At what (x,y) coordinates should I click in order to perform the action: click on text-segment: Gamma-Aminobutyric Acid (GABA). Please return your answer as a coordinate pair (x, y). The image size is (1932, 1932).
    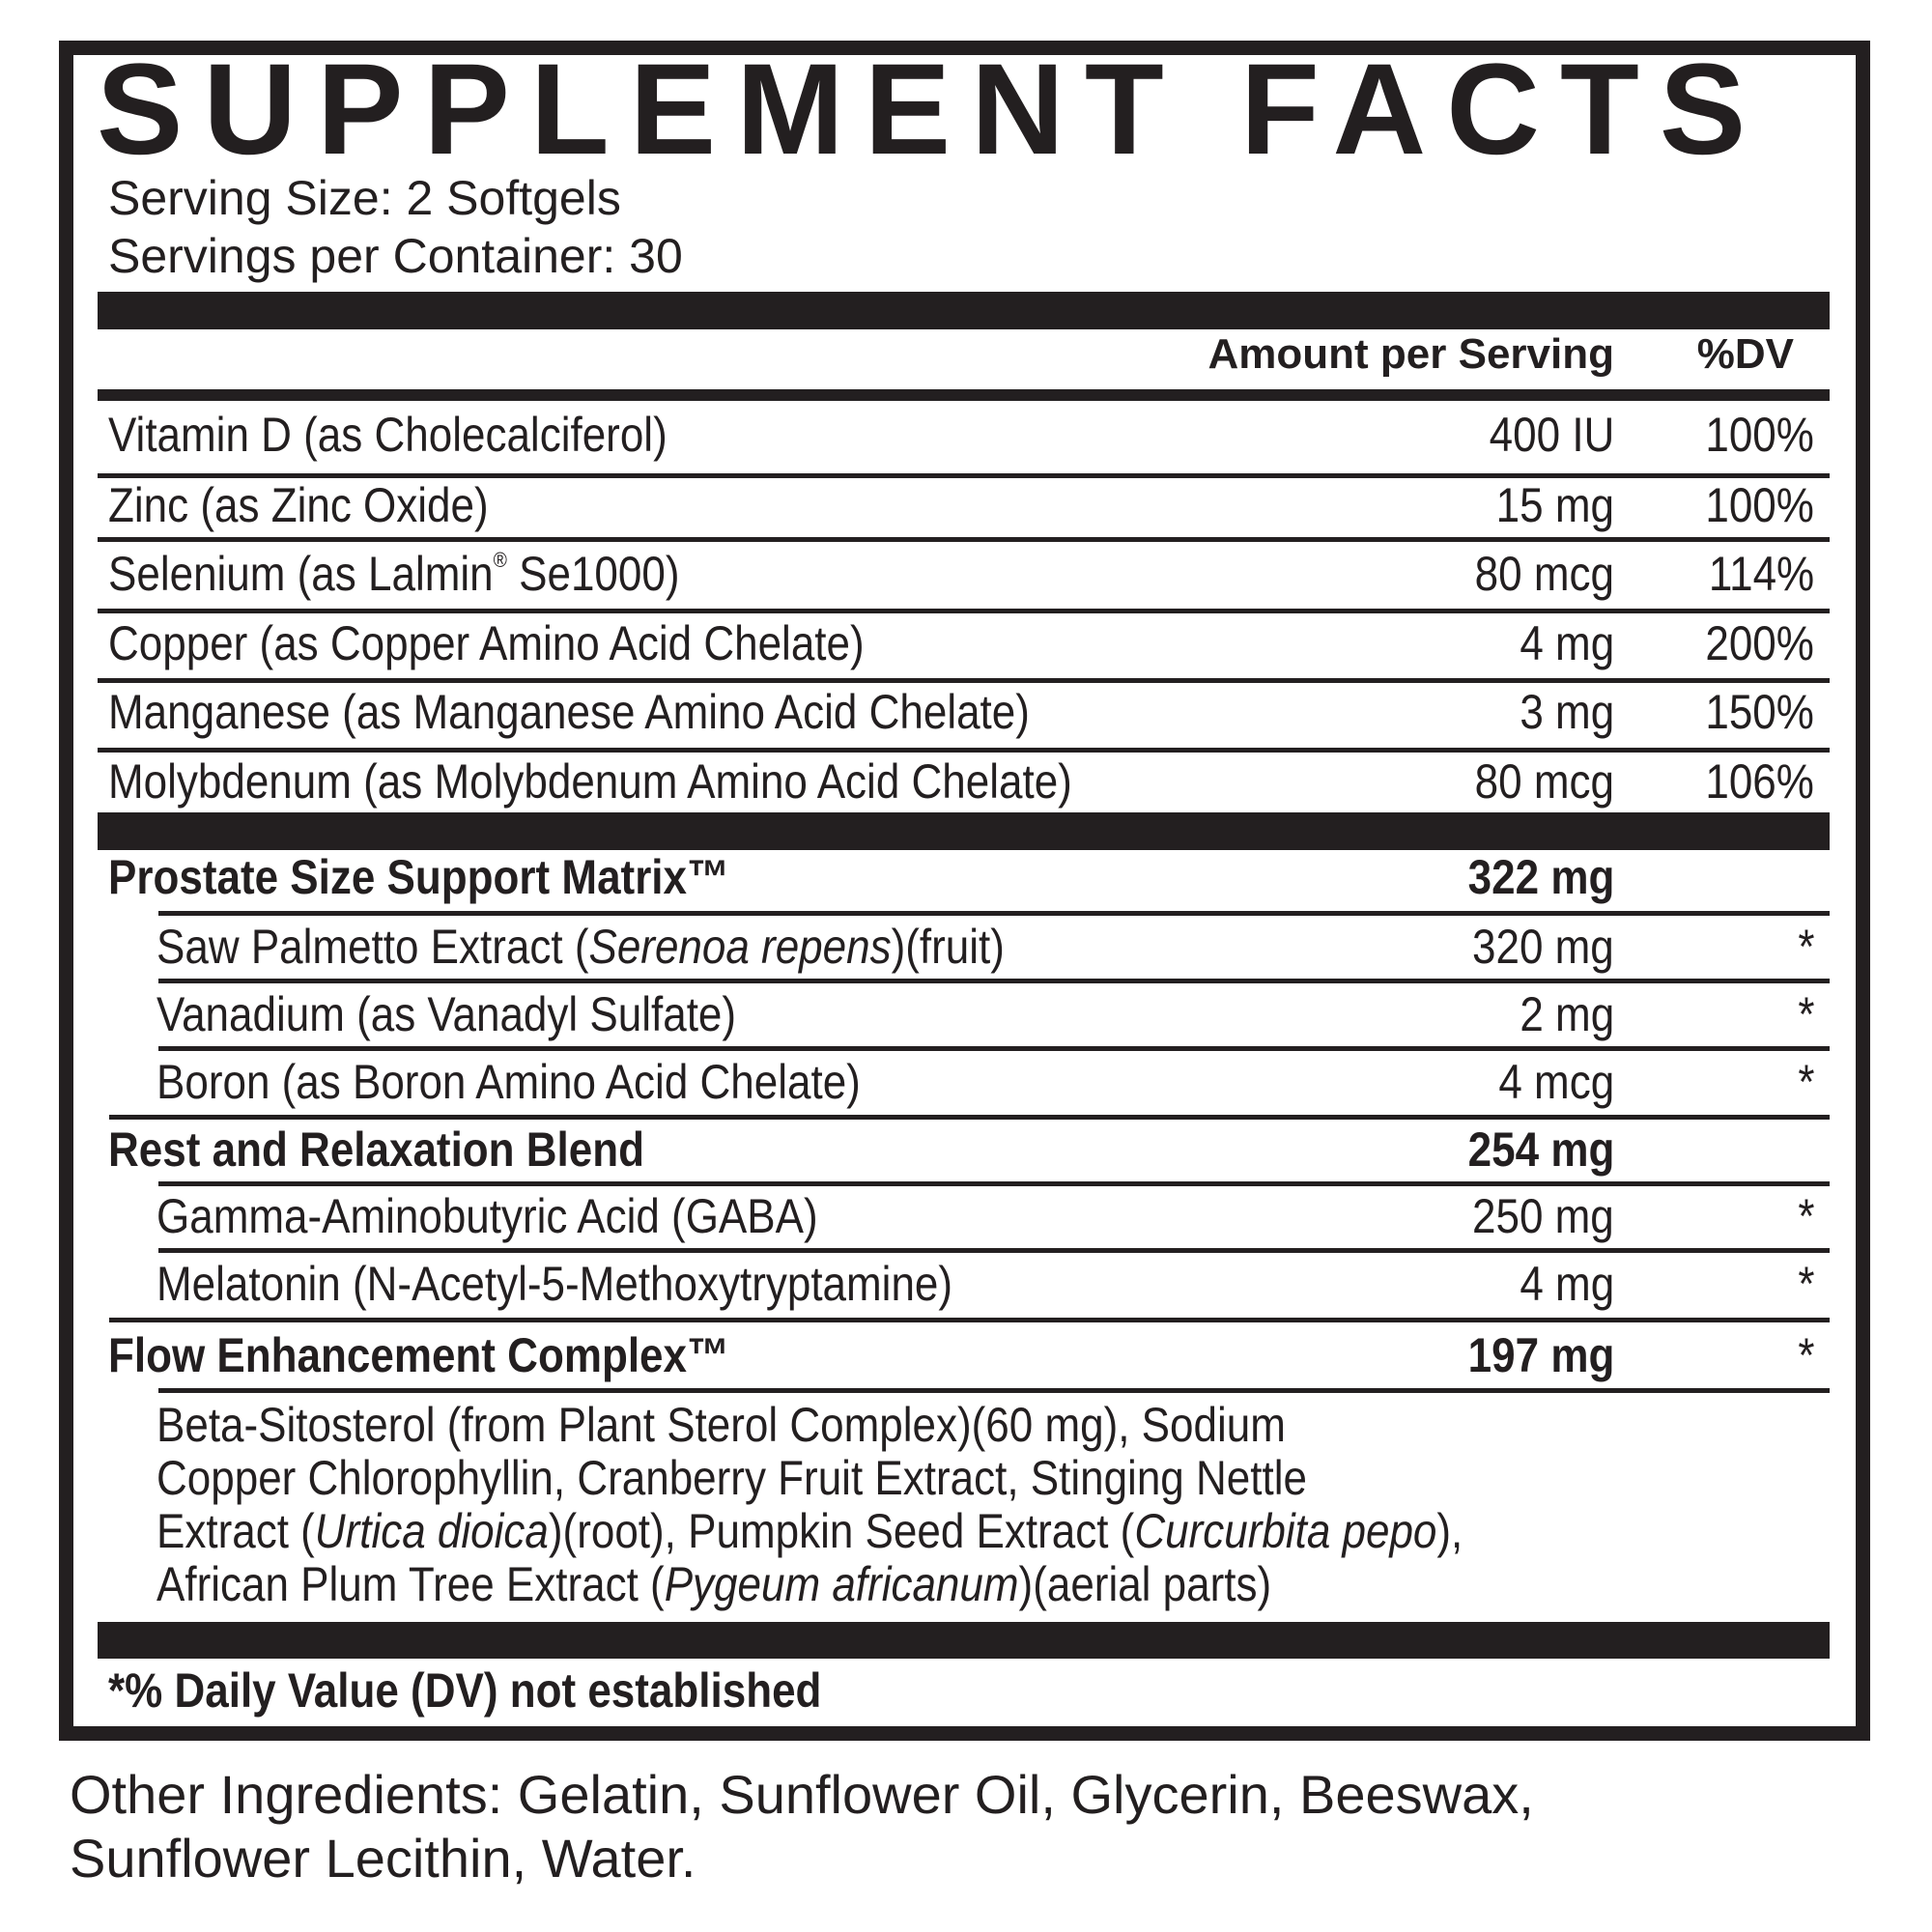
    Looking at the image, I should click on (487, 1216).